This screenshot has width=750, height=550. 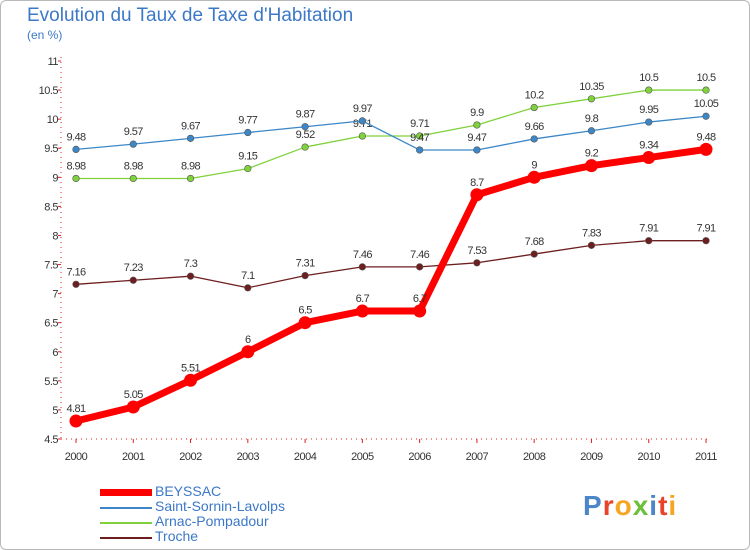 What do you see at coordinates (305, 115) in the screenshot?
I see `data-label: 9.87` at bounding box center [305, 115].